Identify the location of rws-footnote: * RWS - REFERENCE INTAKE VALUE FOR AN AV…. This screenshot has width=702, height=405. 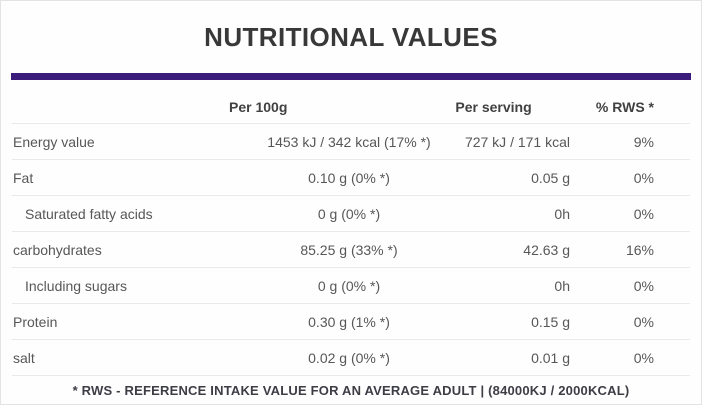
(351, 390).